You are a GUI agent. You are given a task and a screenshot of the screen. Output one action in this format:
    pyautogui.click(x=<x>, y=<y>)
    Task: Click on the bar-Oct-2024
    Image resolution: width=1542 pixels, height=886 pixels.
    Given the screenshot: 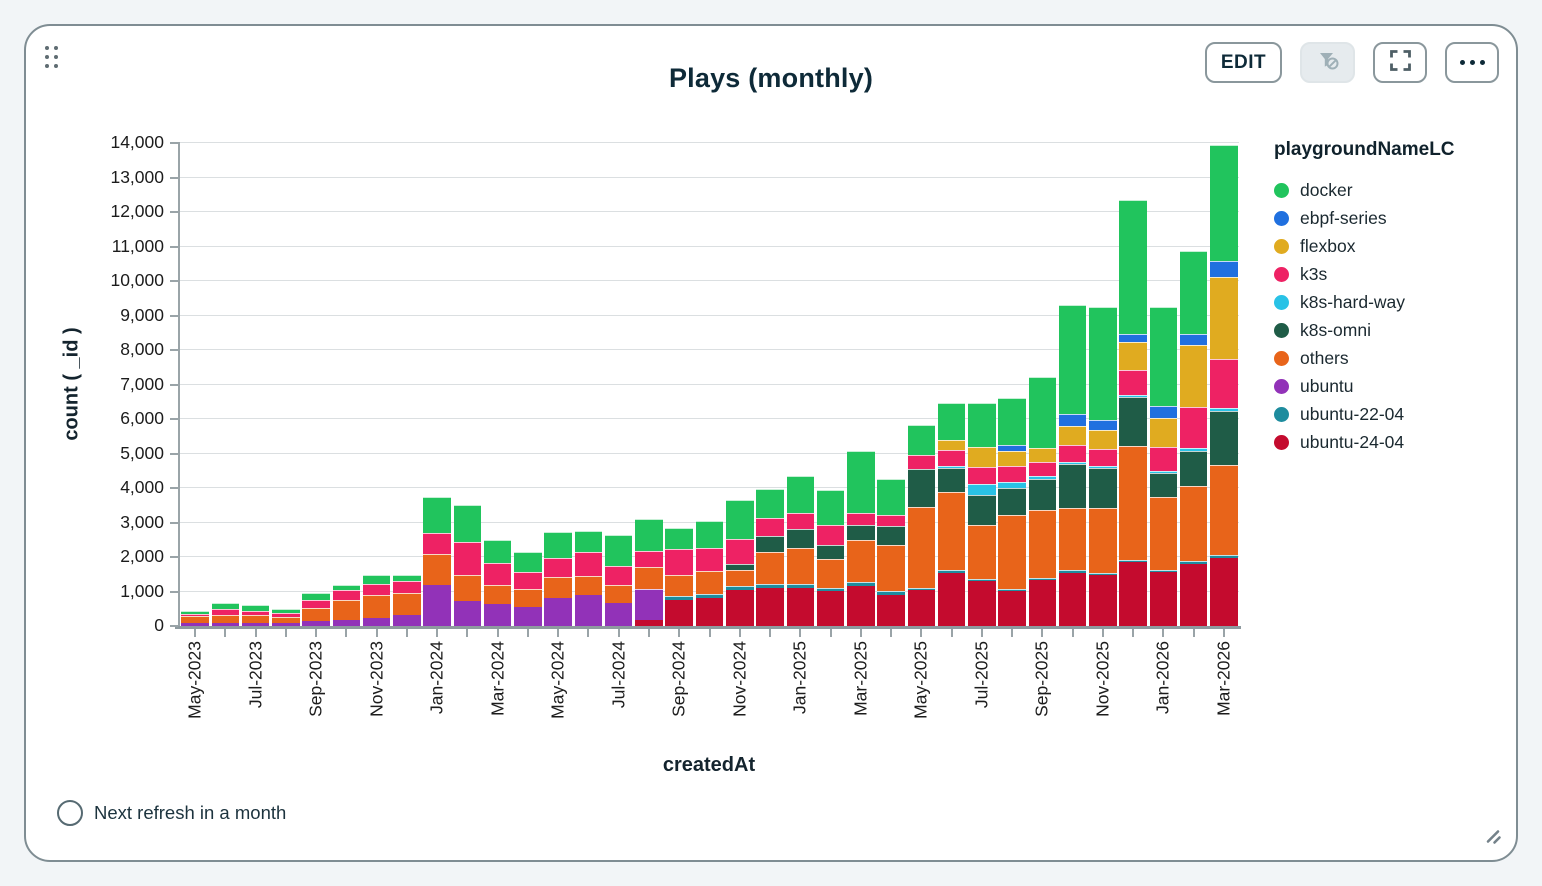 What is the action you would take?
    pyautogui.click(x=709, y=573)
    